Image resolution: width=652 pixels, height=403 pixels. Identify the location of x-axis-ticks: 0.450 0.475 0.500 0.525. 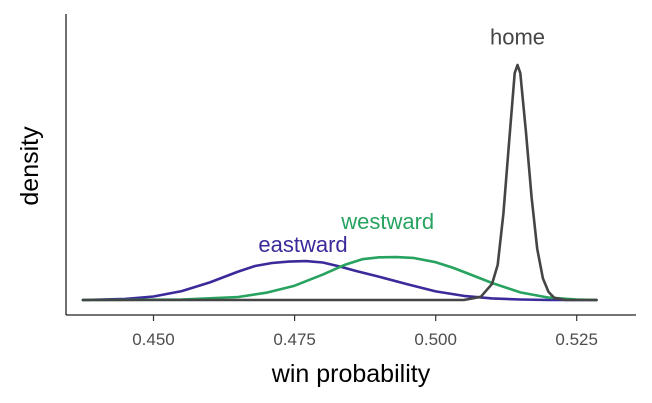
(365, 332).